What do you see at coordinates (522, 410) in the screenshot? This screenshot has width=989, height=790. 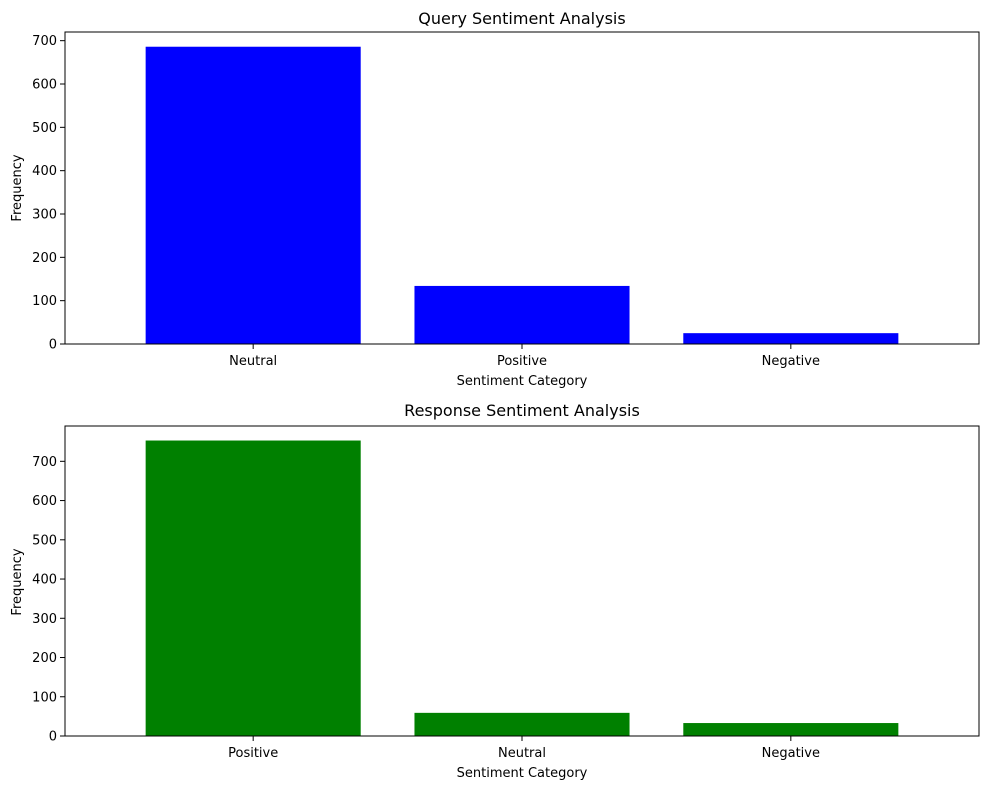 I see `chart-title: Response Sentiment Analysis` at bounding box center [522, 410].